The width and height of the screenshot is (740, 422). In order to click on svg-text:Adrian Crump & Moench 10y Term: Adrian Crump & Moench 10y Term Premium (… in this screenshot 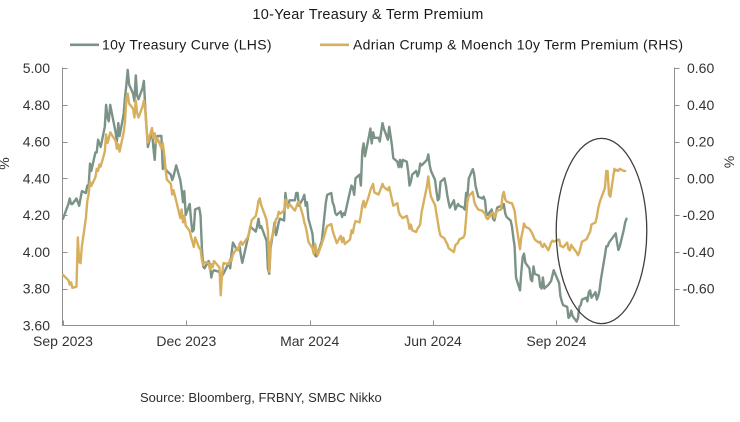, I will do `click(518, 44)`.